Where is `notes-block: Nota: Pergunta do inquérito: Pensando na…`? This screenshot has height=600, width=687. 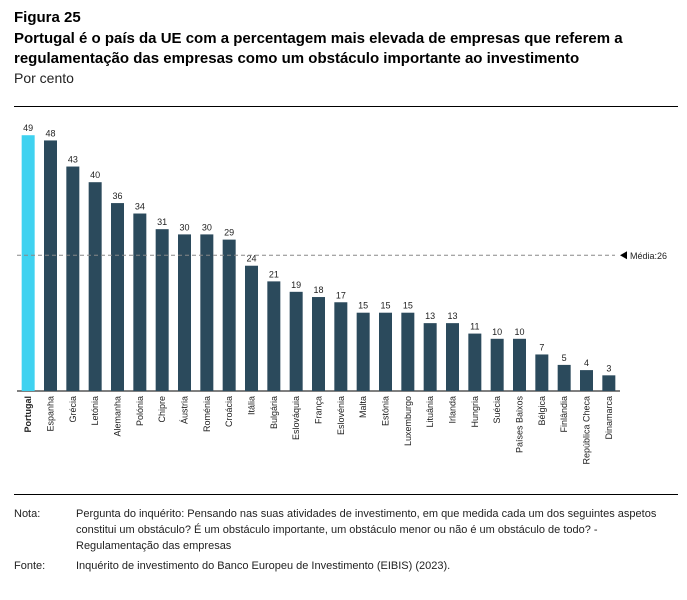 notes-block: Nota: Pergunta do inquérito: Pensando na… is located at coordinates (346, 540).